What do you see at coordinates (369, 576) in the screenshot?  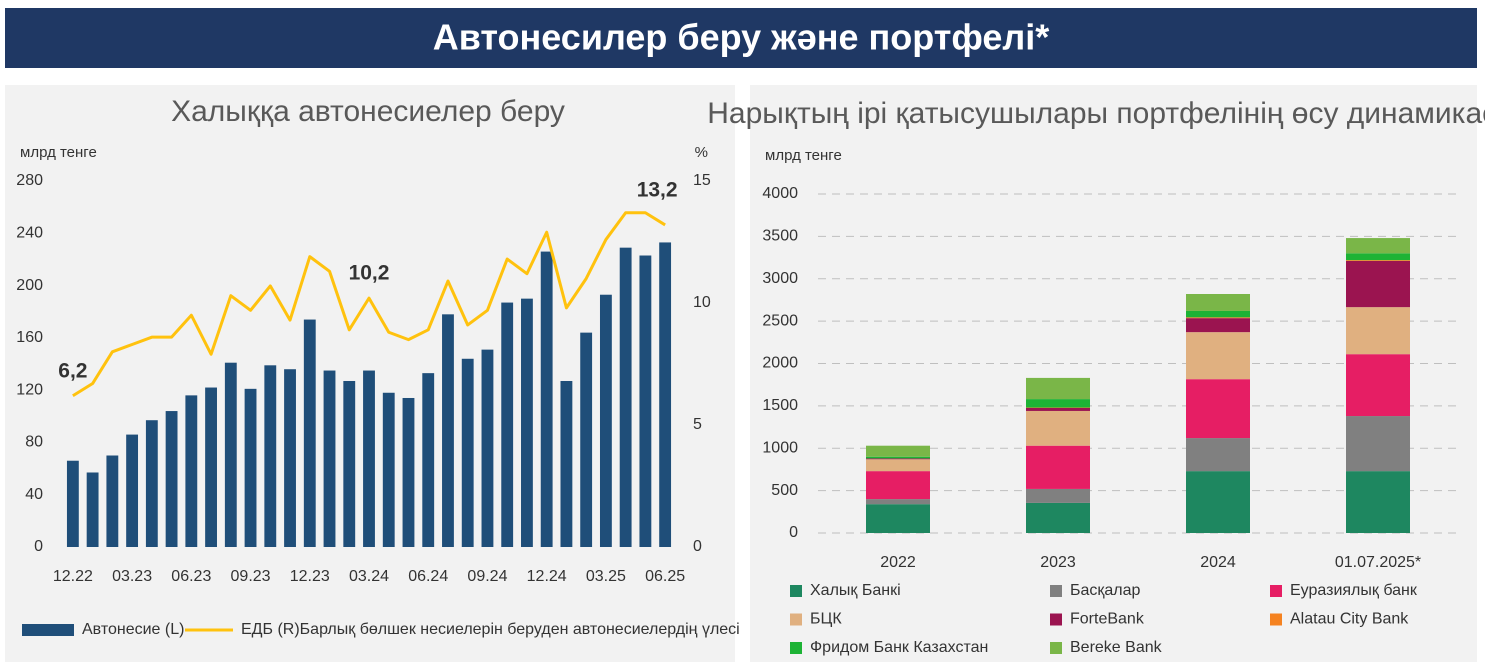 I see `x-tick-label: 03.24` at bounding box center [369, 576].